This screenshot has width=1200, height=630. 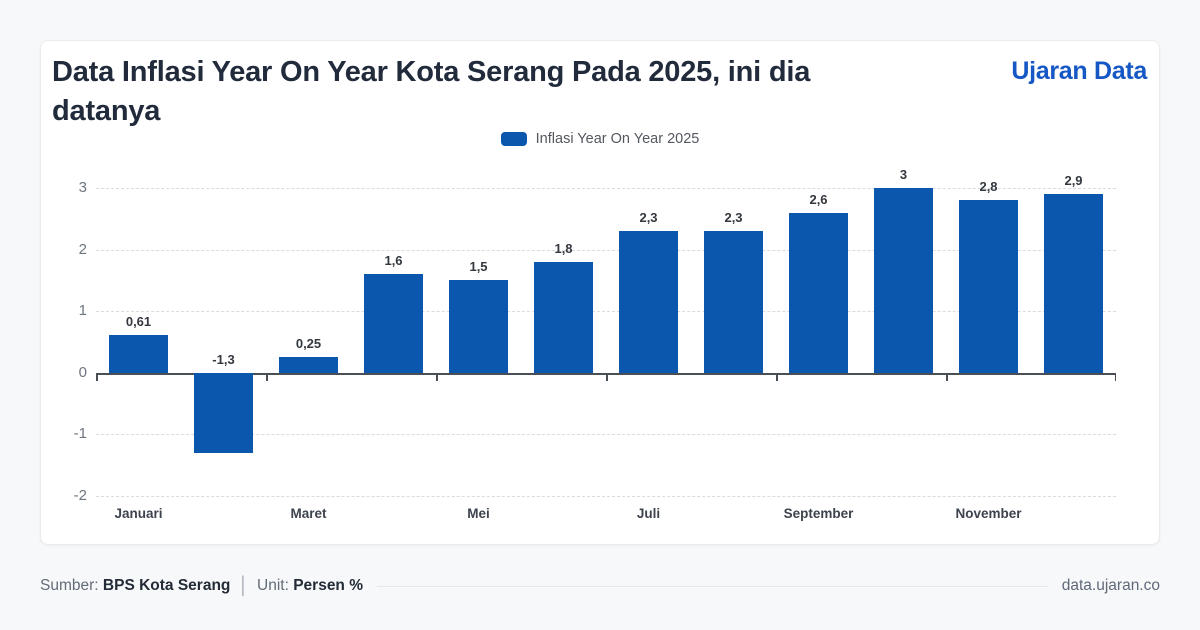 I want to click on bar-value-label: -1,3, so click(x=223, y=359).